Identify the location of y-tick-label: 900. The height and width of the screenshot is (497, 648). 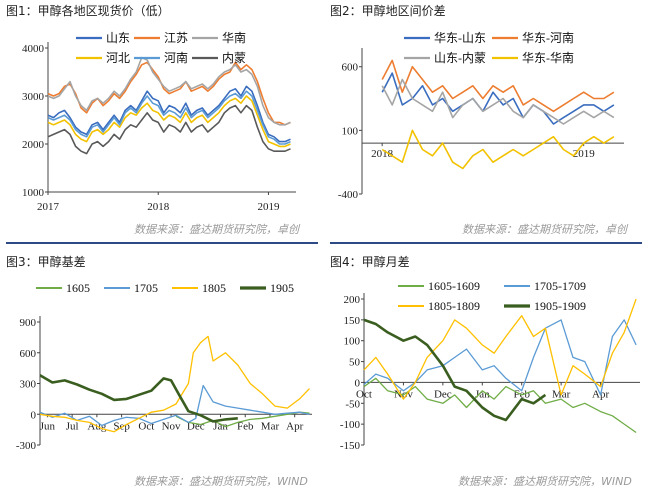
(28, 323).